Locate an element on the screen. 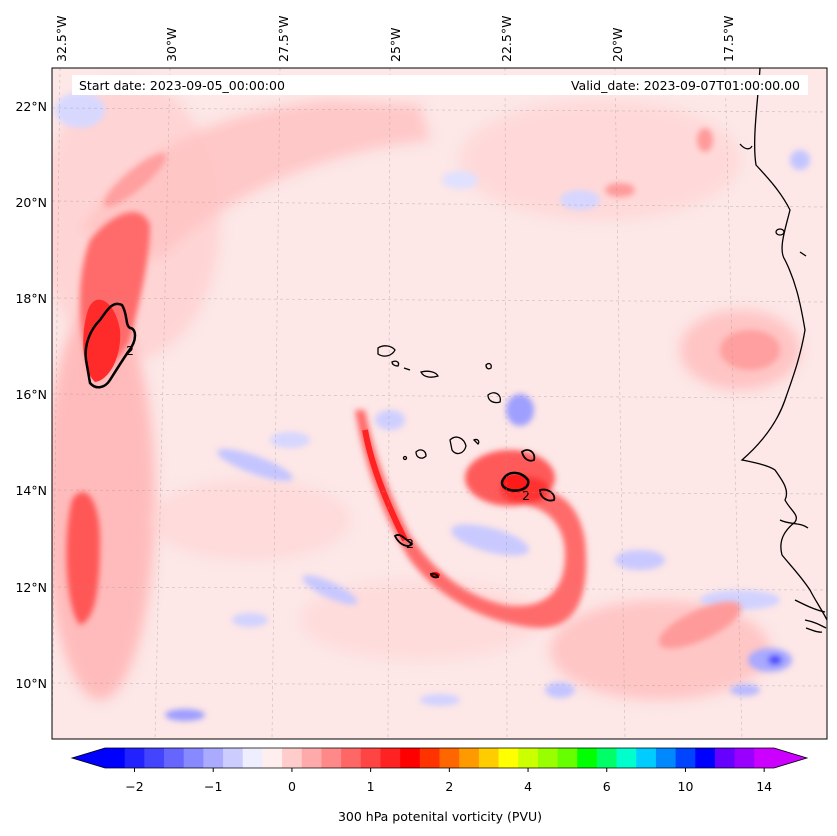 The width and height of the screenshot is (837, 836). cape-verde-islands is located at coordinates (439, 403).